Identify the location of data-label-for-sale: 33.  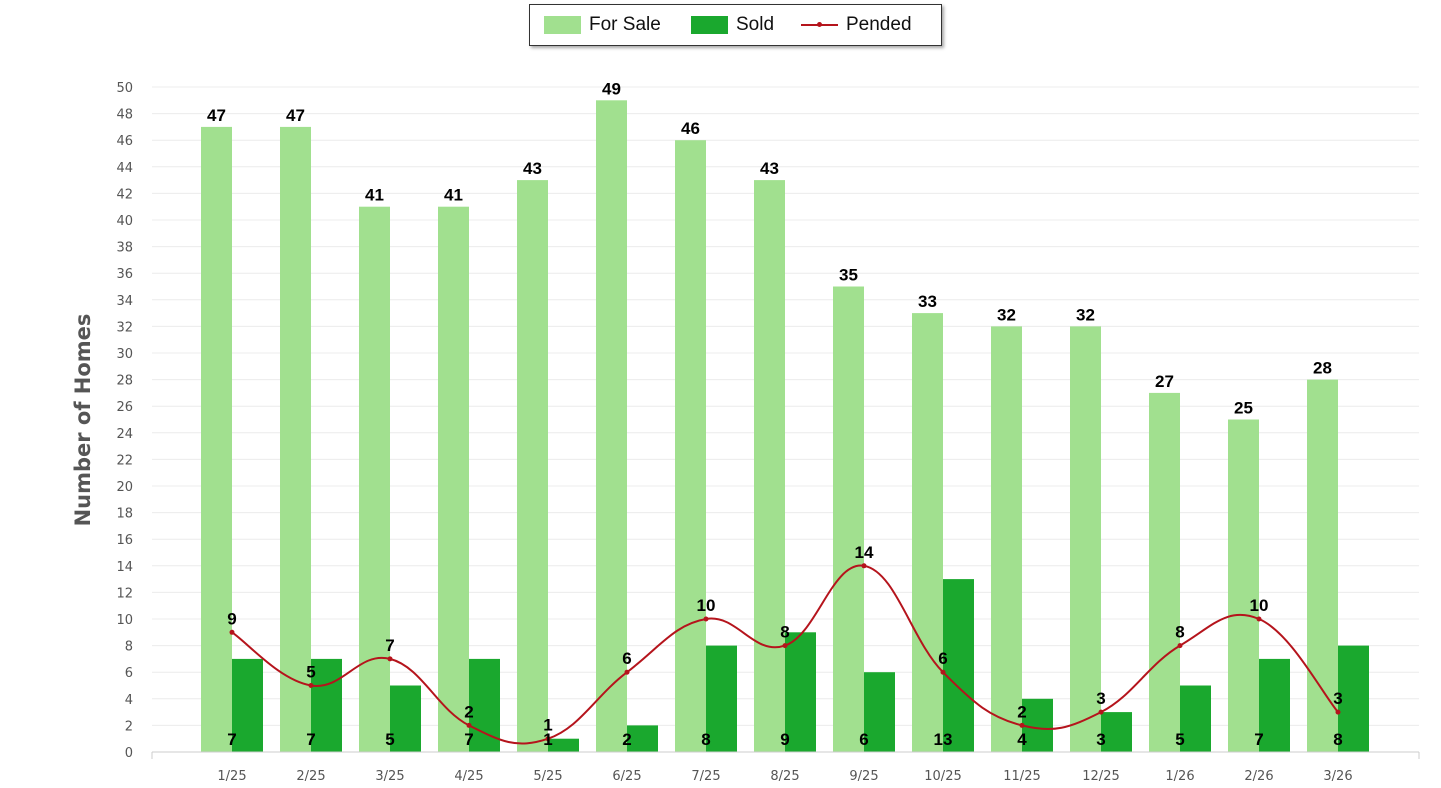
(927, 301).